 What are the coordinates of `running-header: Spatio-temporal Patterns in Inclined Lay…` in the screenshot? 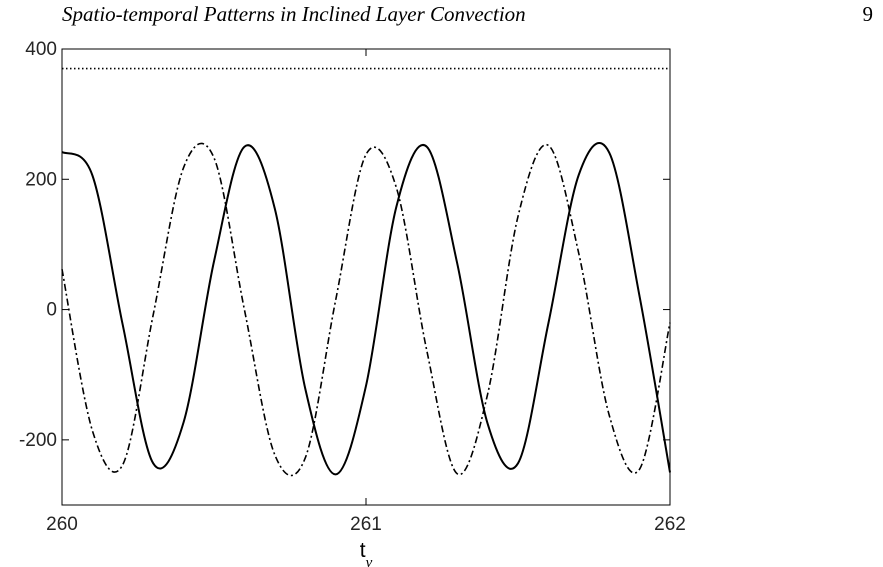 It's located at (294, 14).